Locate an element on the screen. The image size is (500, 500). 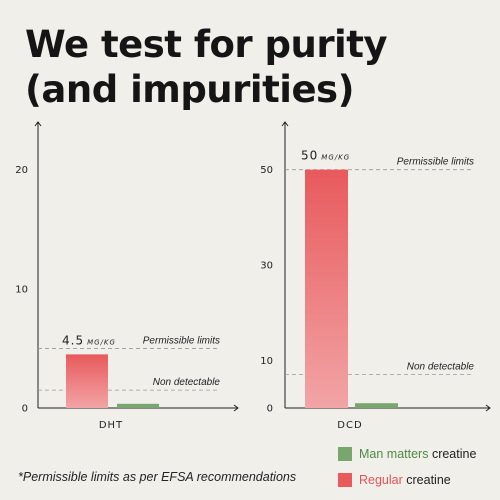
legend-label-man-matters: Man matters creatine is located at coordinates (417, 454).